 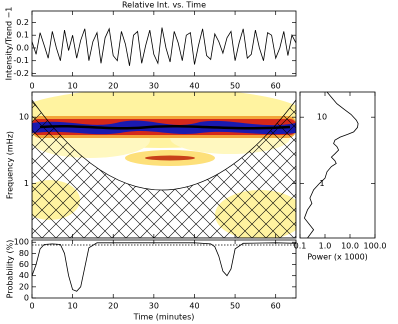 What do you see at coordinates (331, 165) in the screenshot?
I see `power-line` at bounding box center [331, 165].